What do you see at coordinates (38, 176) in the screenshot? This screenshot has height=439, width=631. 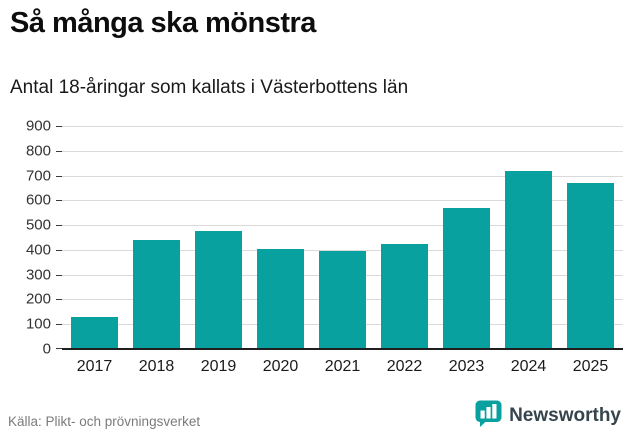 I see `y-tick-label: 700` at bounding box center [38, 176].